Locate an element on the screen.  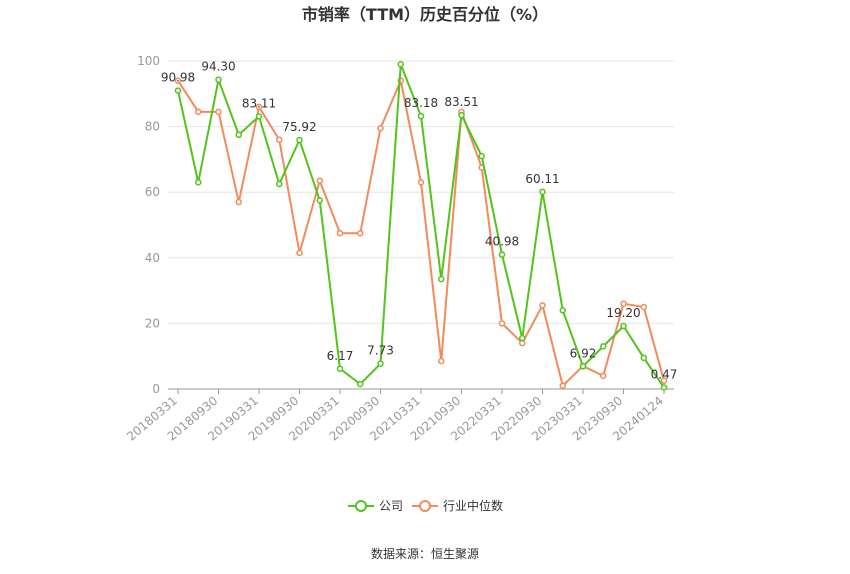
legend-item-industry-median: 行业中位数 is located at coordinates (457, 505).